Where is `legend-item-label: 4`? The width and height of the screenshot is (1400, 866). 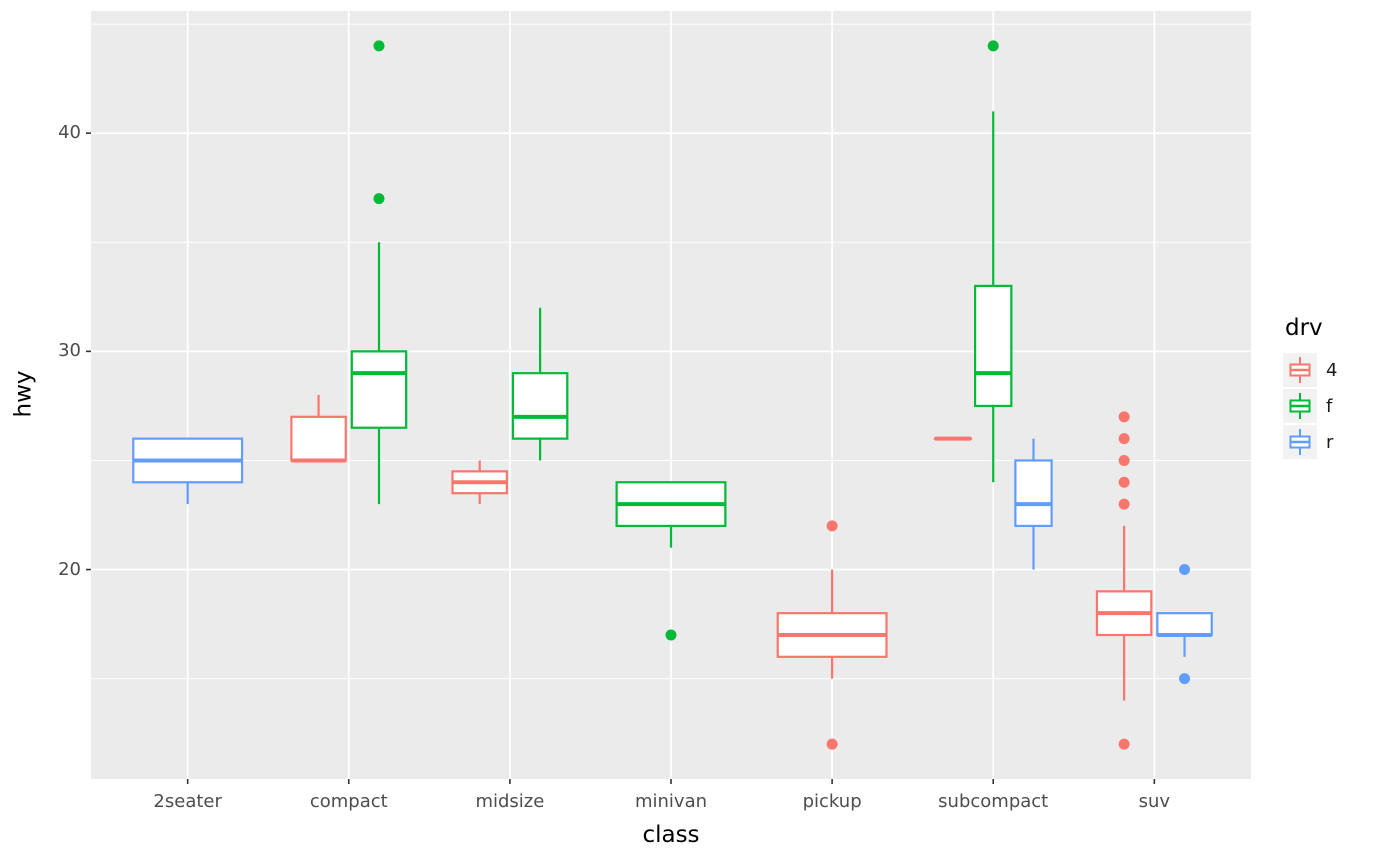 legend-item-label: 4 is located at coordinates (1332, 370).